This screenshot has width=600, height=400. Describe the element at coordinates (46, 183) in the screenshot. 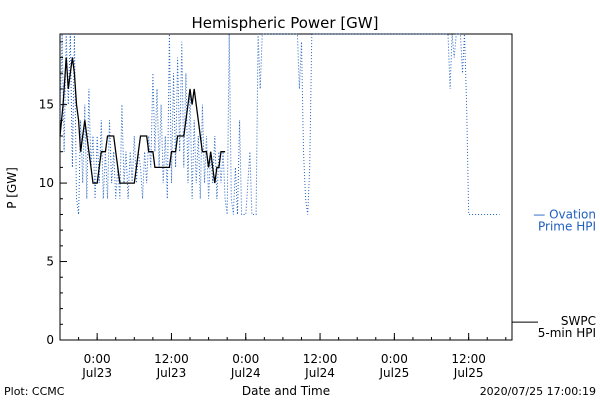

I see `y-tick-label-2: 10` at that location.